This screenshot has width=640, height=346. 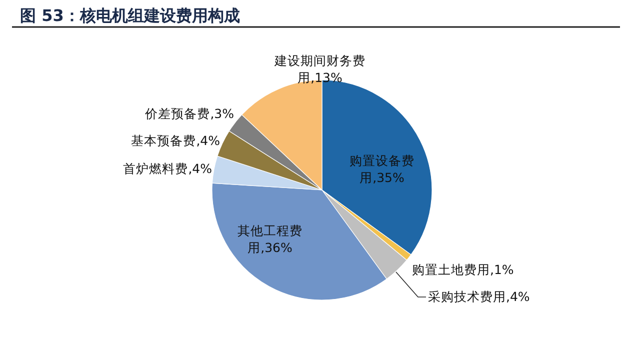 I want to click on slice-label: 基本预备费,4%, so click(x=175, y=140).